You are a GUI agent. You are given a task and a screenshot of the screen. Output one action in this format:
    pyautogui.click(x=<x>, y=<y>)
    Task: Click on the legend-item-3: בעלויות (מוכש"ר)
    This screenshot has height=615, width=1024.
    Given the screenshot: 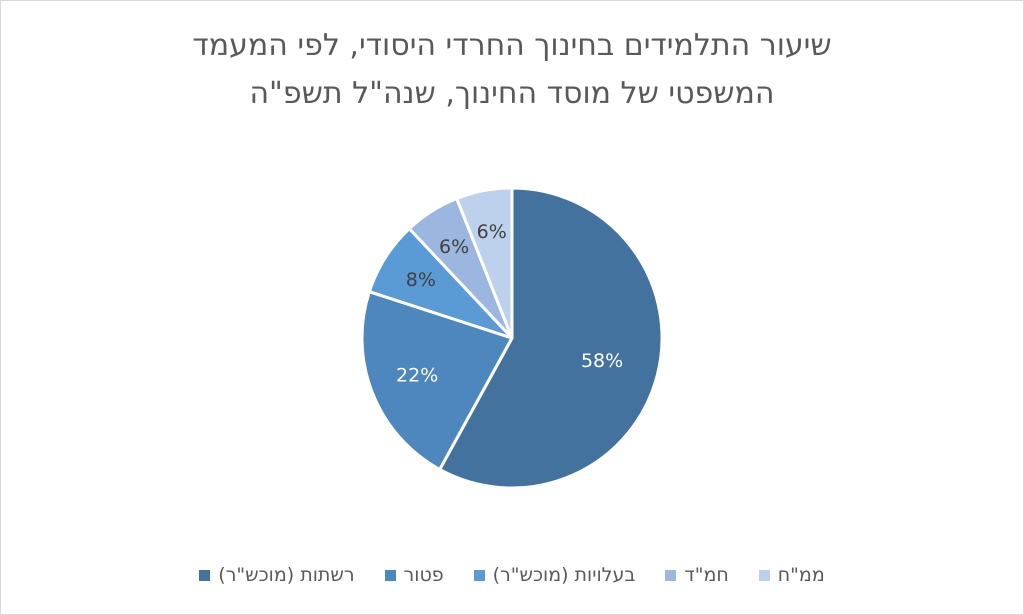 What is the action you would take?
    pyautogui.click(x=554, y=575)
    